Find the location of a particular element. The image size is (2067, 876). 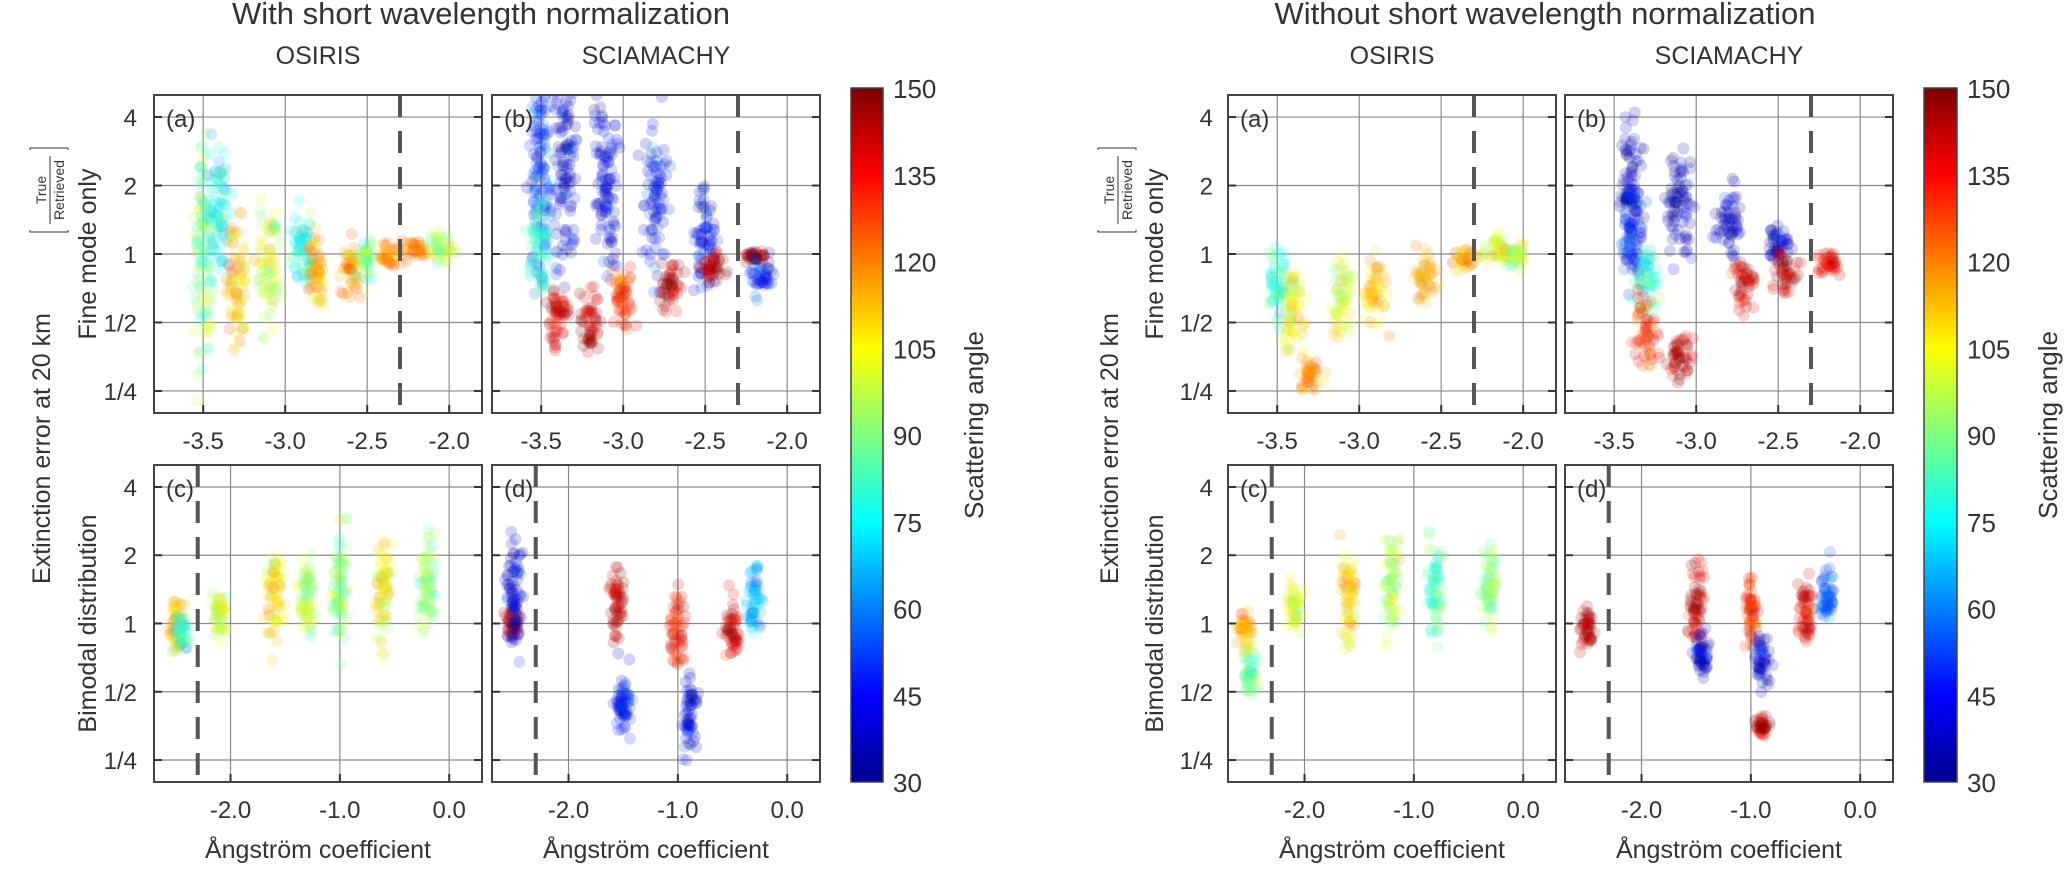

colorbar-tick-label: 45 is located at coordinates (1981, 696).